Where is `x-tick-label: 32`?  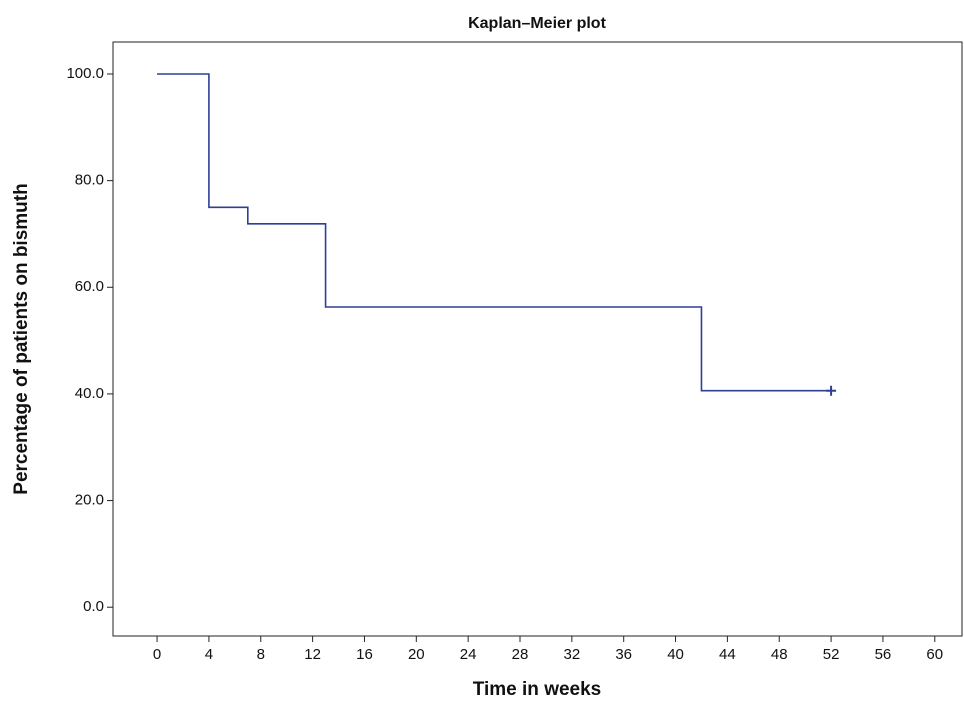
x-tick-label: 32 is located at coordinates (572, 654).